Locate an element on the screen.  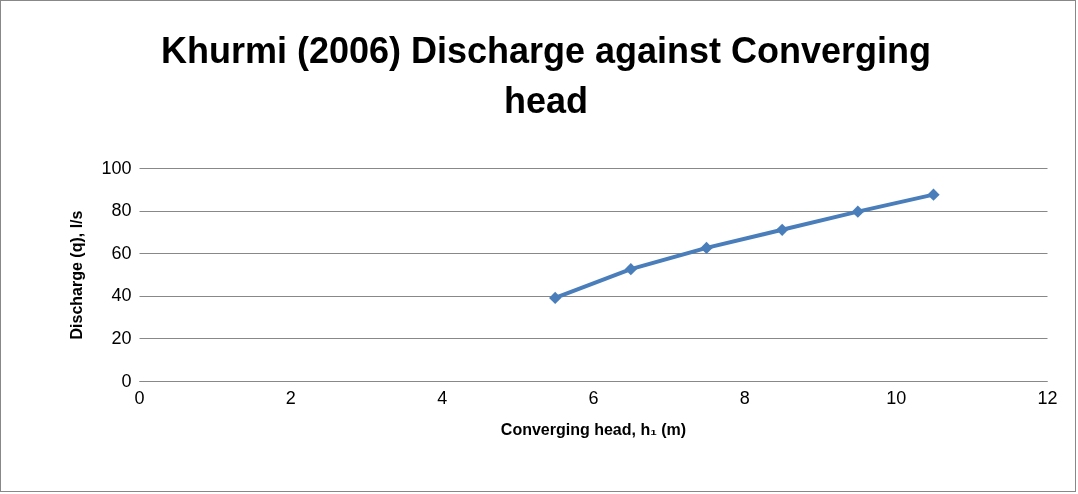
x-tick-label: 6 is located at coordinates (593, 397).